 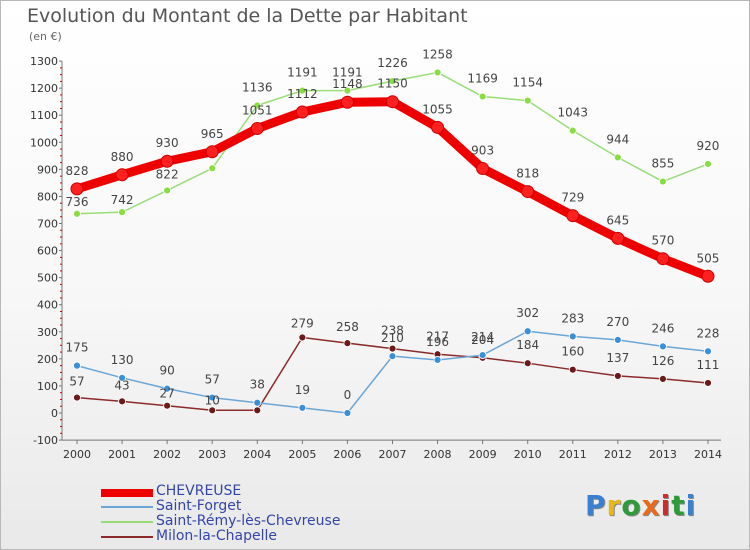 I want to click on y-tick-label: 500, so click(x=47, y=278).